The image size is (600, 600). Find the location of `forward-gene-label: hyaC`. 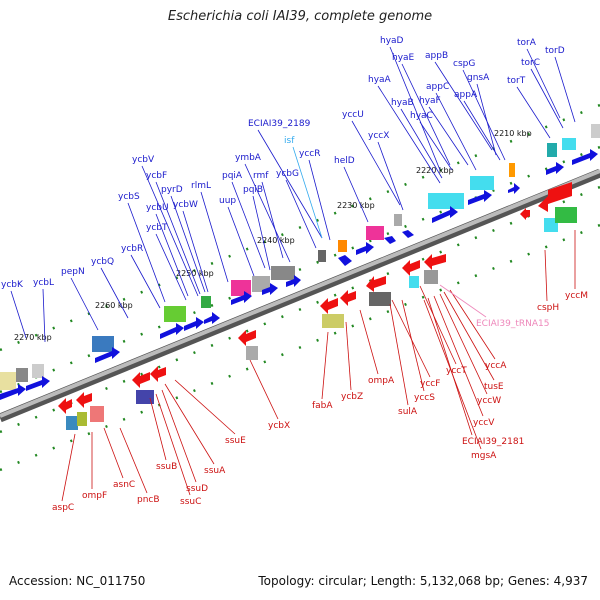

forward-gene-label: hyaC is located at coordinates (421, 116).